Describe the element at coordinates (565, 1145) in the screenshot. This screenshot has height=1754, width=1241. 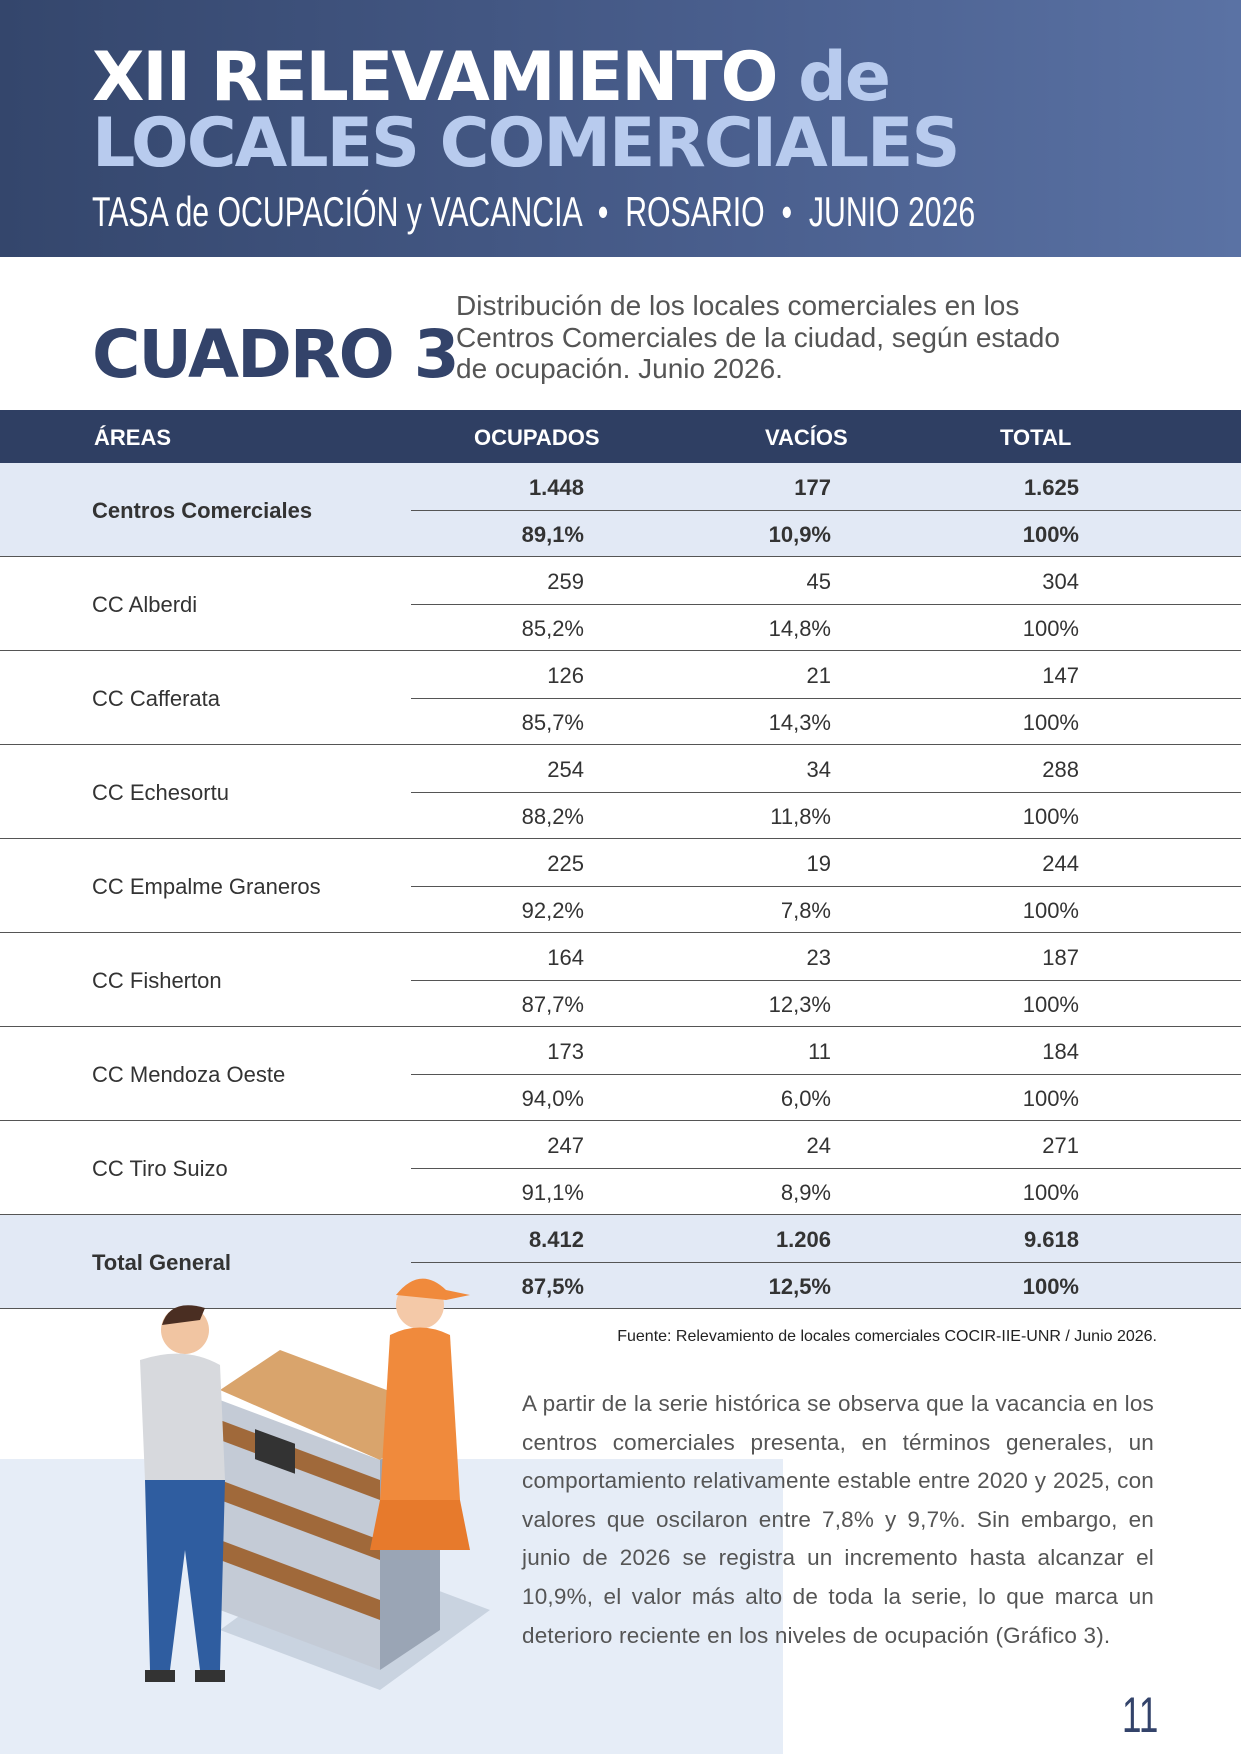
I see `count-cell: 247` at that location.